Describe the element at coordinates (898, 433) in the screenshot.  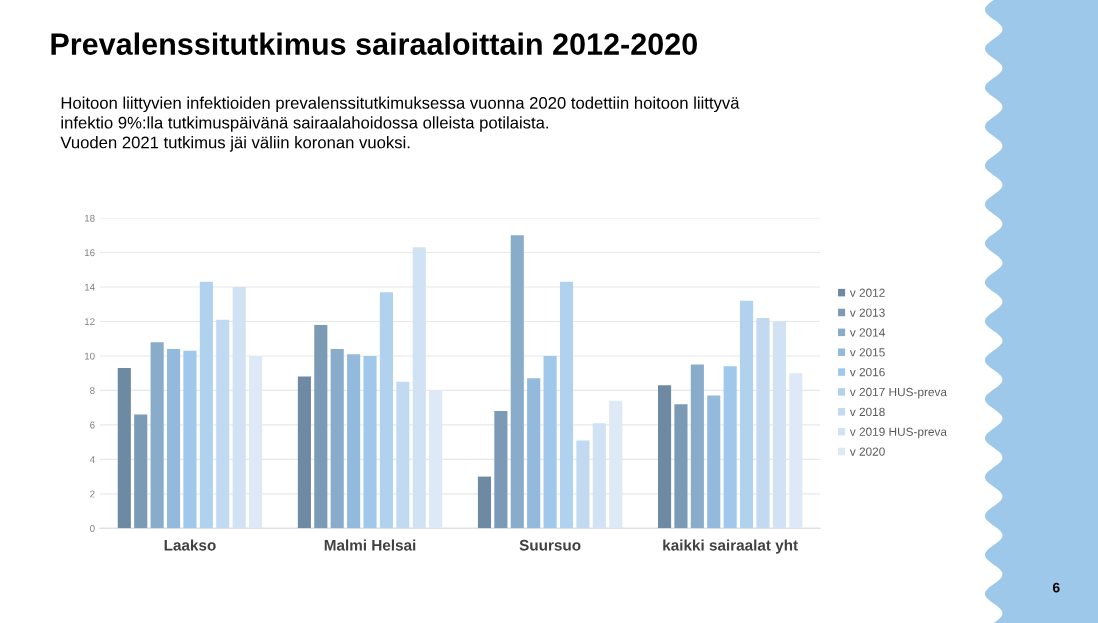
I see `legend-label: v 2019 HUS-preva` at that location.